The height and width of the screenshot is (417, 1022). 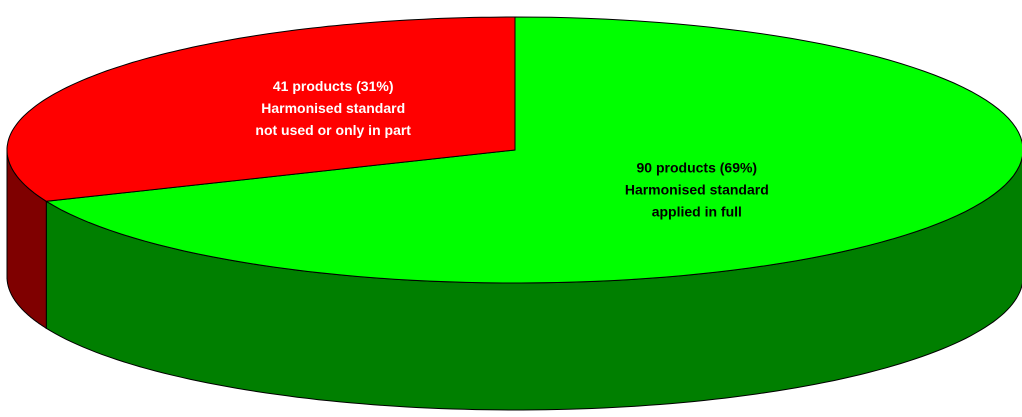 I want to click on value-label: 41 products (31%), so click(x=333, y=86).